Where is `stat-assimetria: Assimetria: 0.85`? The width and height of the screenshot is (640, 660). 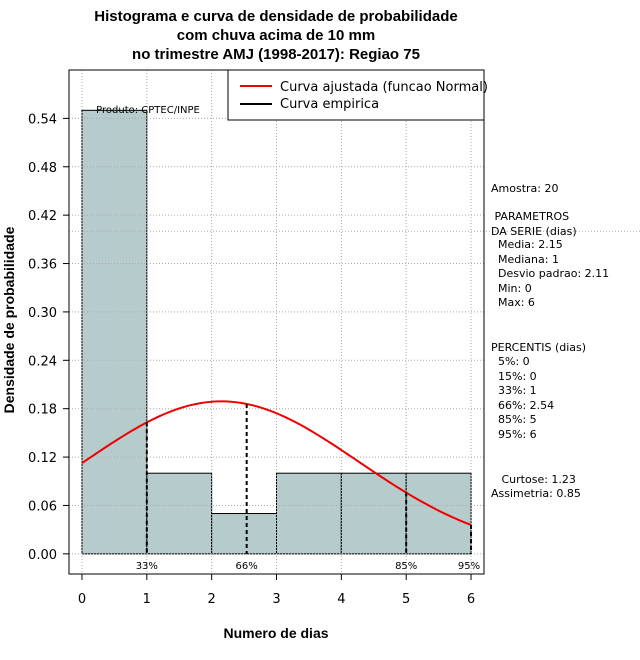
stat-assimetria: Assimetria: 0.85 is located at coordinates (536, 493).